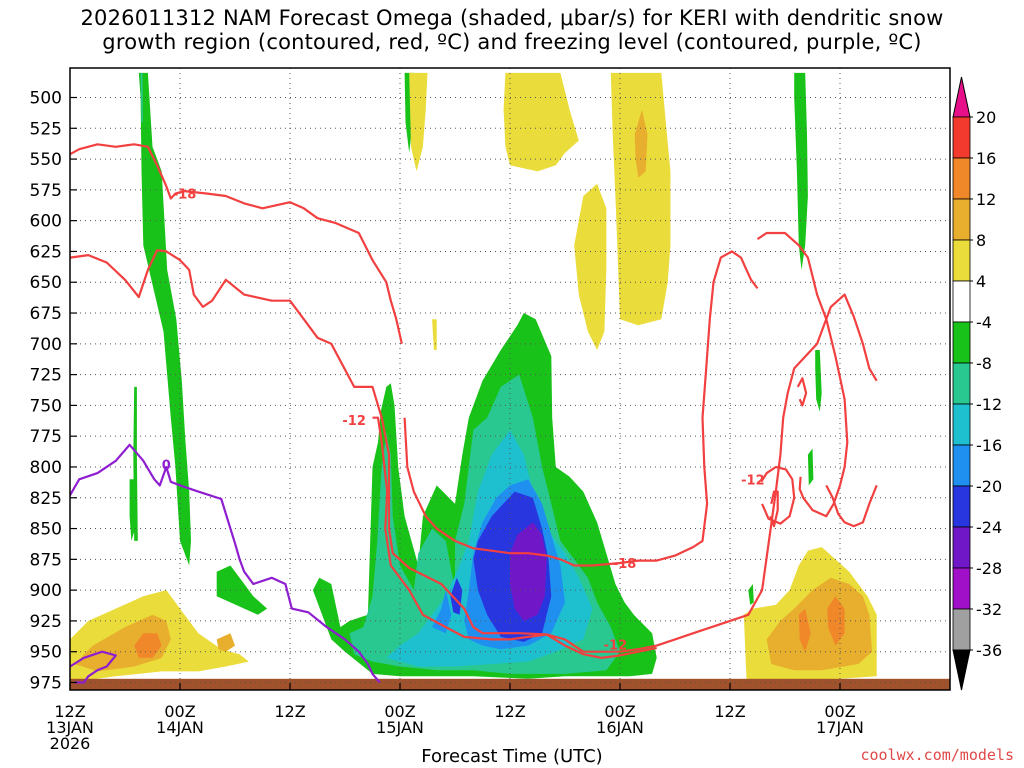 The image size is (1024, 768). What do you see at coordinates (981, 281) in the screenshot?
I see `colorbar-label-4: 4` at bounding box center [981, 281].